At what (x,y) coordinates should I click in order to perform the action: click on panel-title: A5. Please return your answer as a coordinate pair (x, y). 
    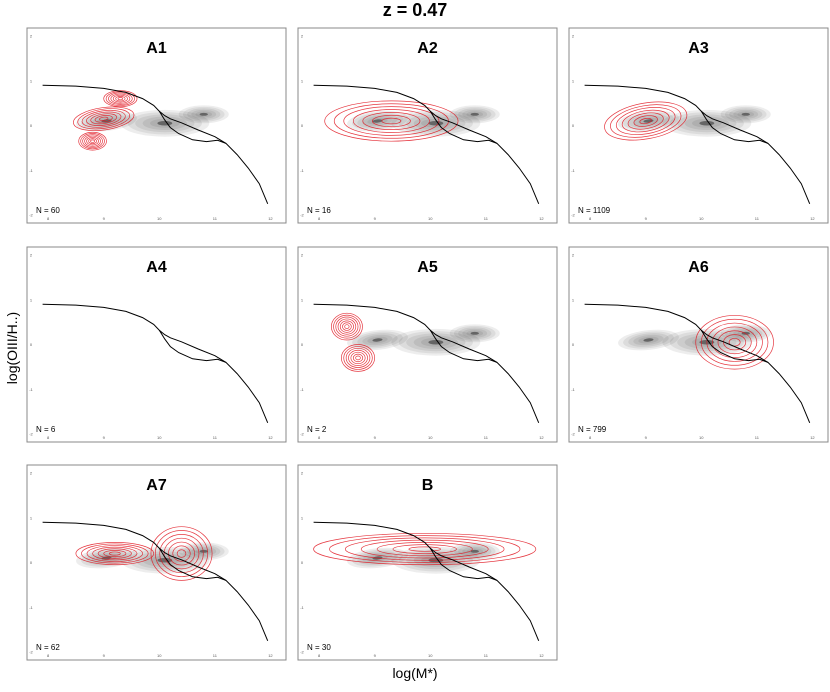
    Looking at the image, I should click on (427, 267).